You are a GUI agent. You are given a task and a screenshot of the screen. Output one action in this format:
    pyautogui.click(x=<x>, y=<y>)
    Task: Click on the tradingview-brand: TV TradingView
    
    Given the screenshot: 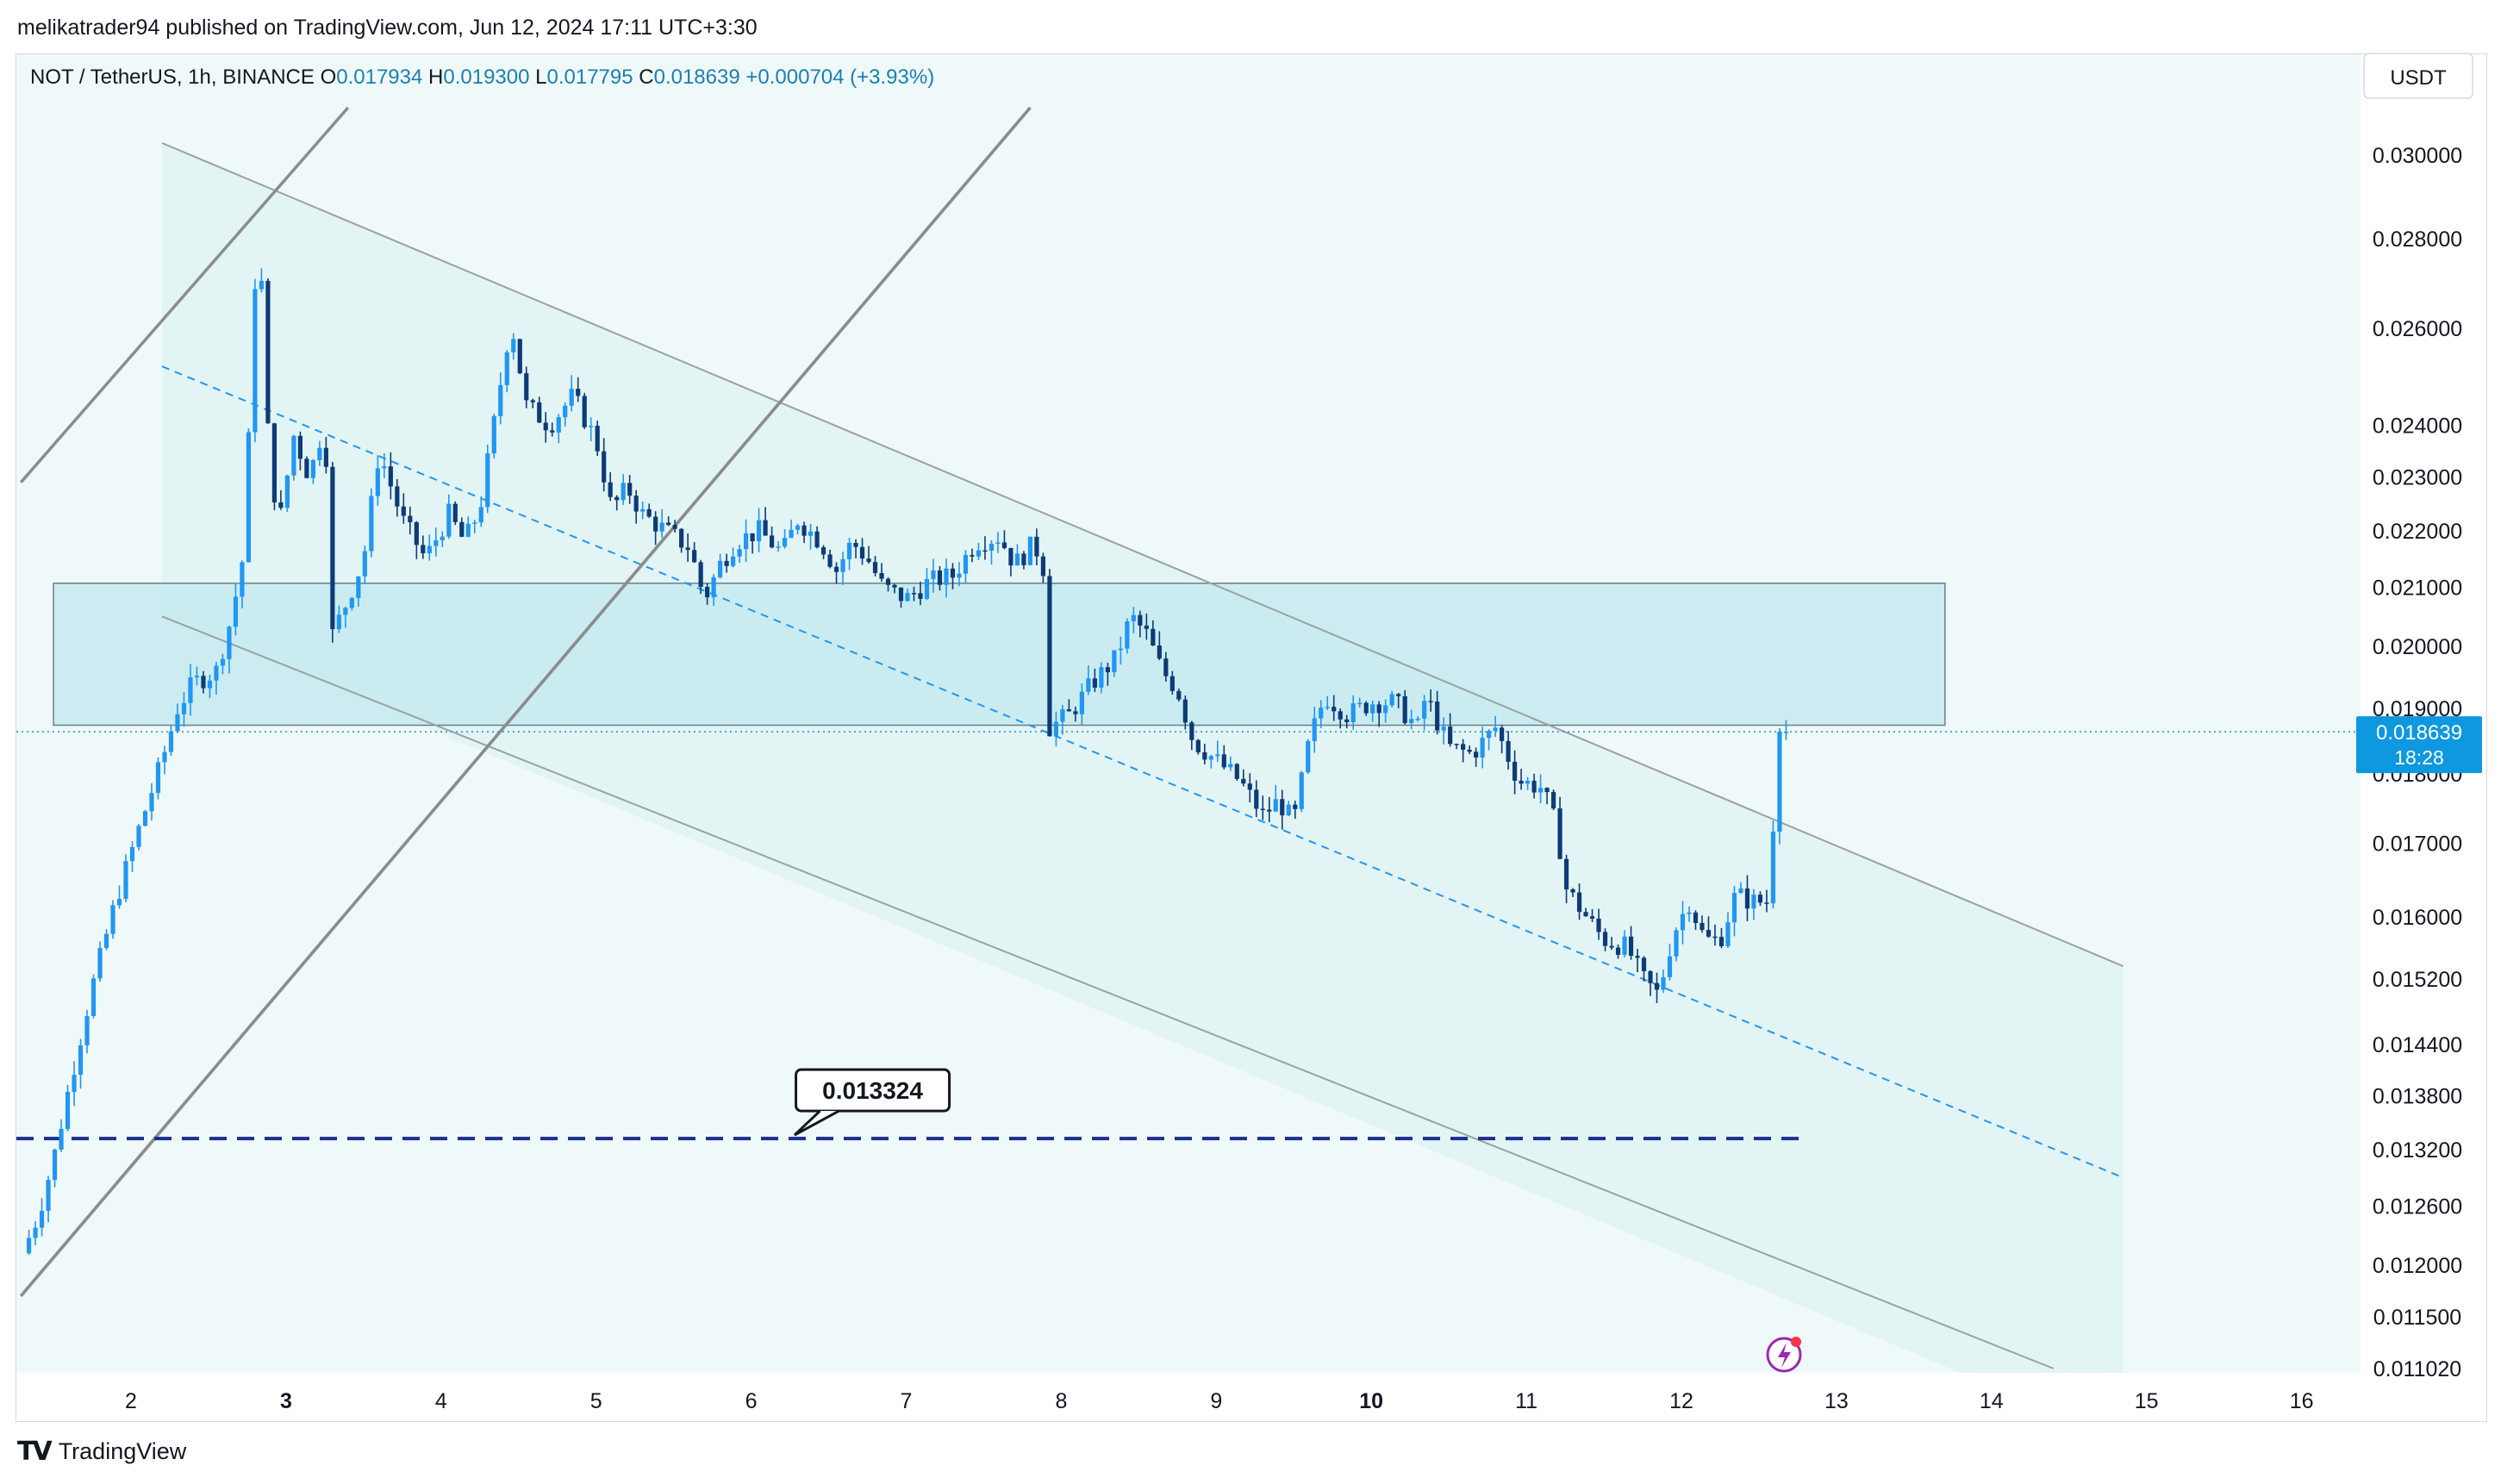 What is the action you would take?
    pyautogui.click(x=101, y=1451)
    